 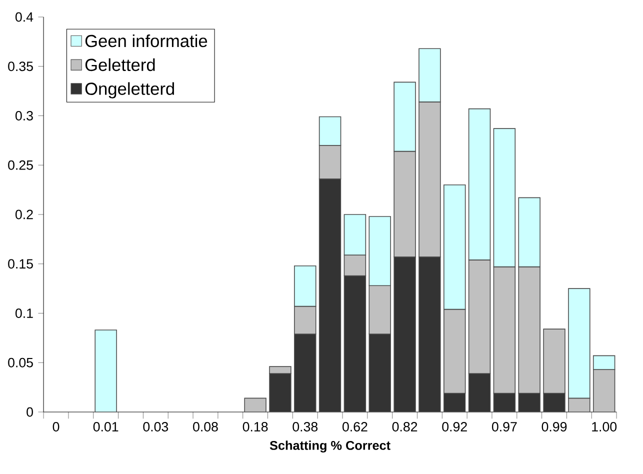 What do you see at coordinates (29, 412) in the screenshot?
I see `y-tick-label: 0` at bounding box center [29, 412].